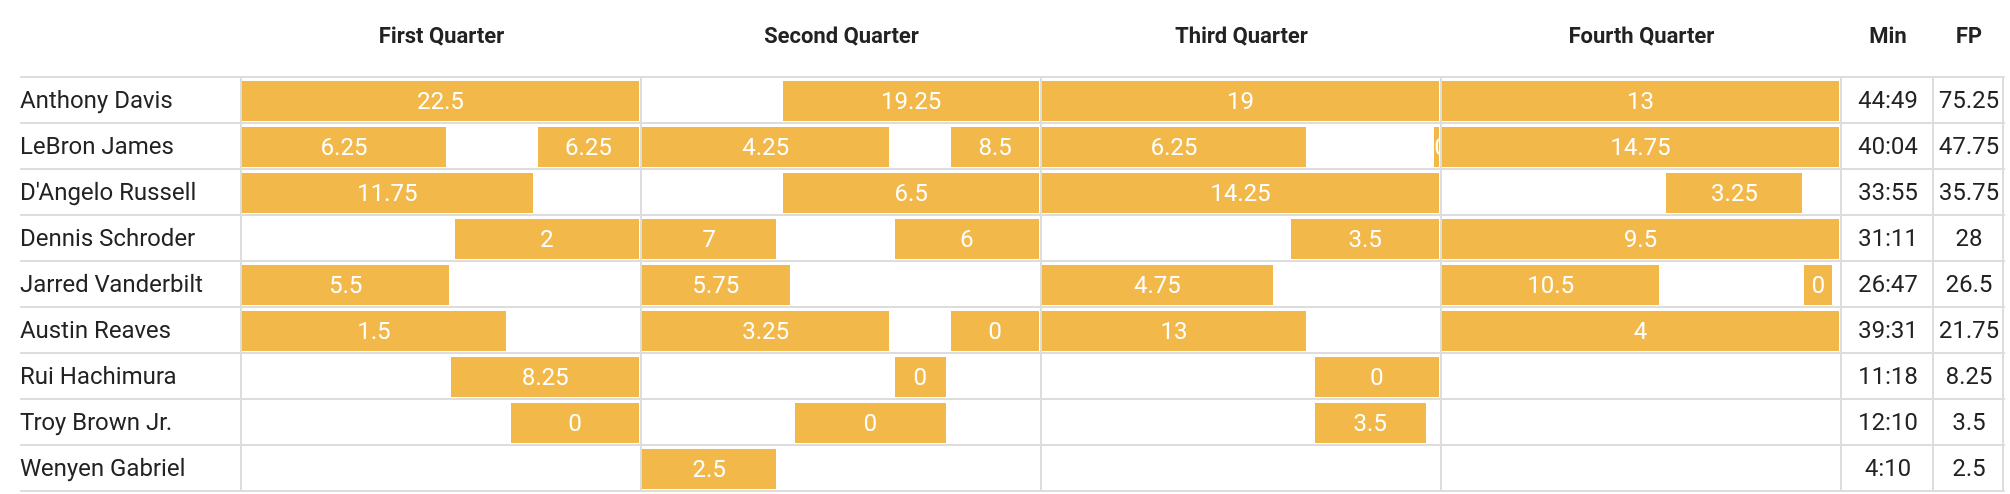 The image size is (2010, 494). Describe the element at coordinates (96, 330) in the screenshot. I see `player-name: Austin Reaves` at that location.